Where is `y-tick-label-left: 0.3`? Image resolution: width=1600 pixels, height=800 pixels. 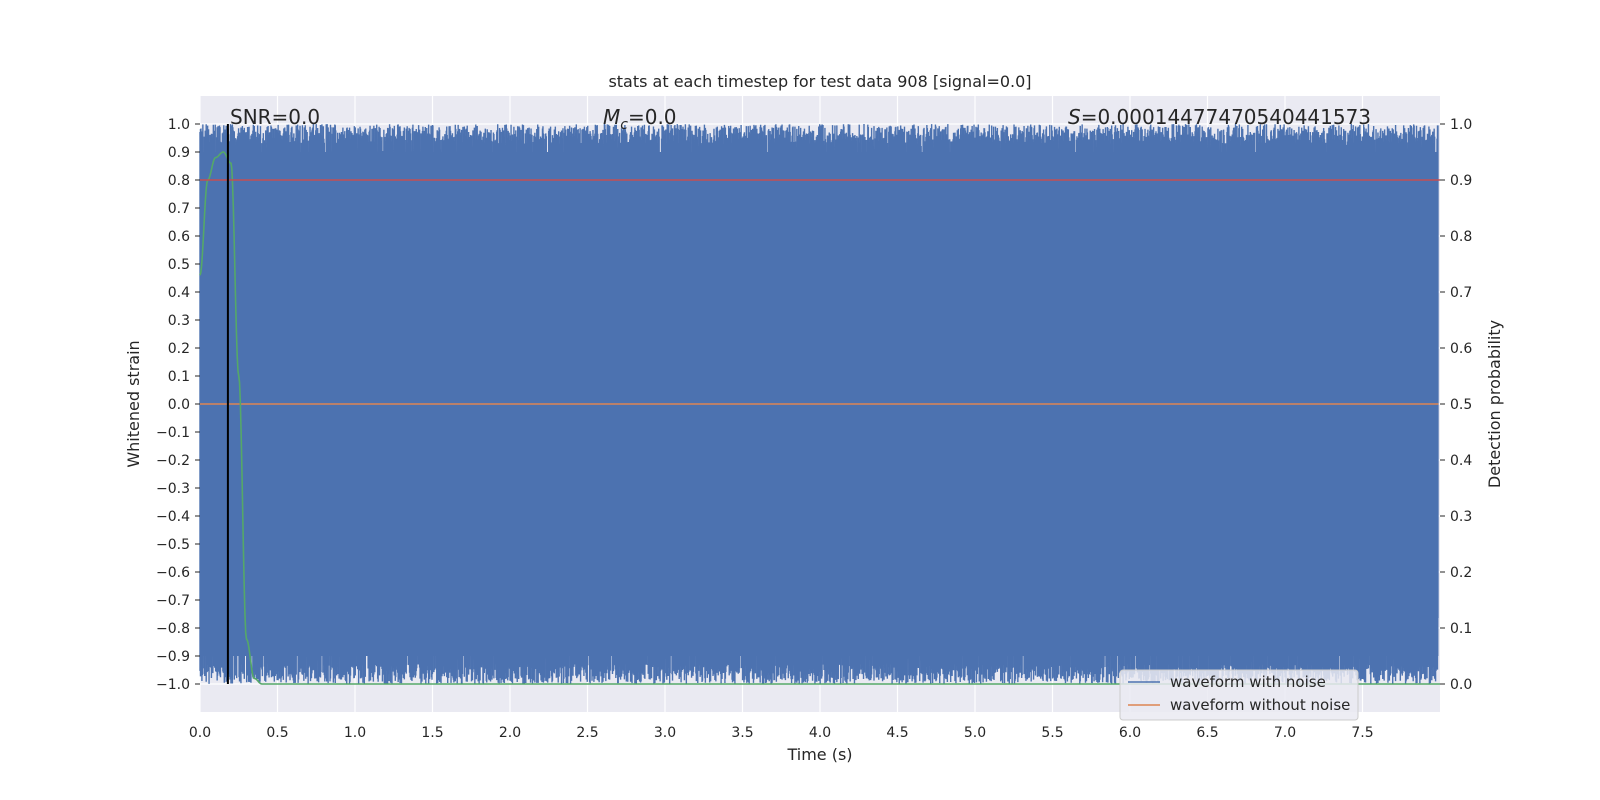 y-tick-label-left: 0.3 is located at coordinates (179, 321).